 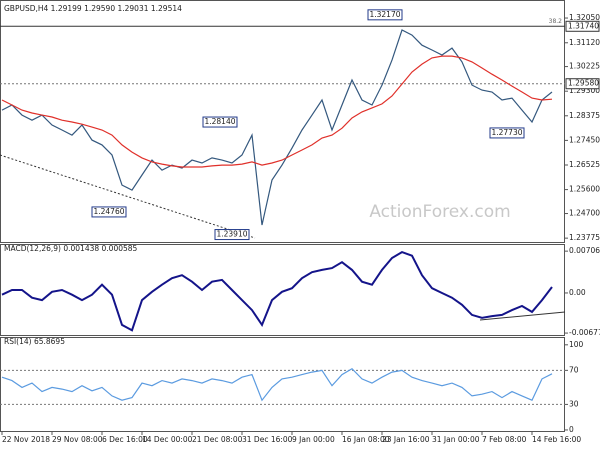 What do you see at coordinates (584, 66) in the screenshot?
I see `y-tick-label: 1.30225` at bounding box center [584, 66].